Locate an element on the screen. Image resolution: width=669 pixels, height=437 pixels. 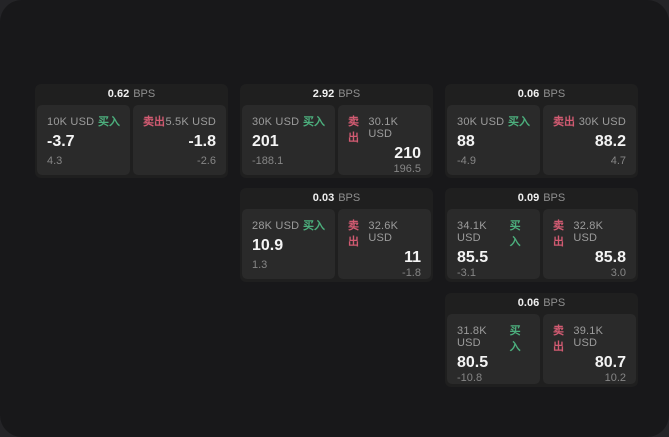
sell-price: 80.7 is located at coordinates (610, 362).